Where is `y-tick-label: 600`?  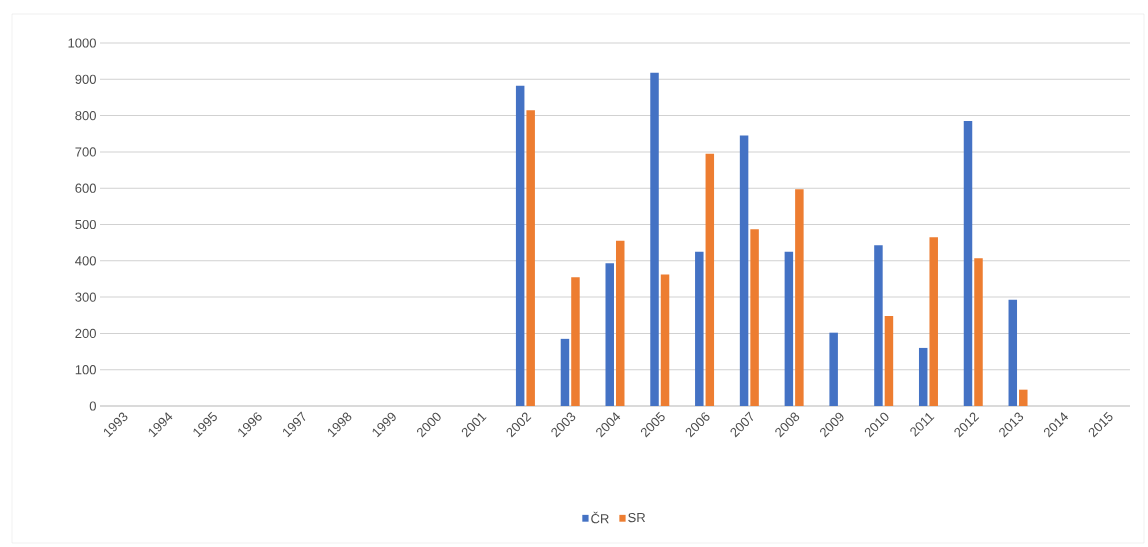
y-tick-label: 600 is located at coordinates (85, 188).